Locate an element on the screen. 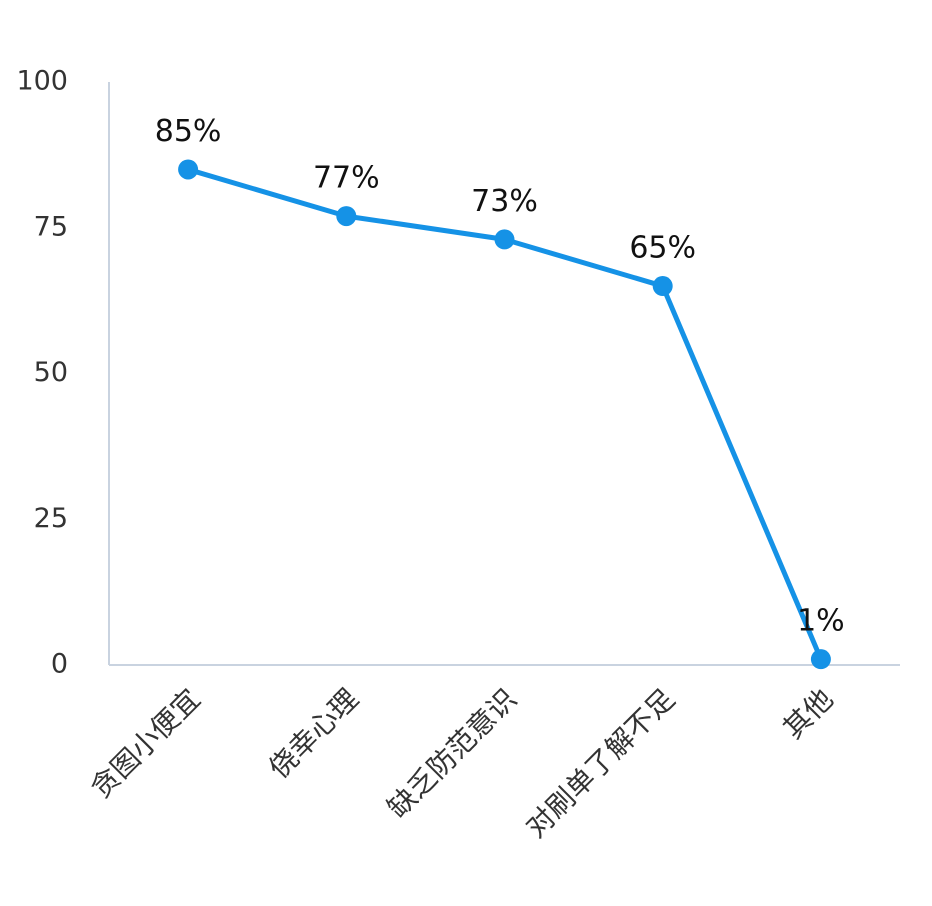 The height and width of the screenshot is (906, 932). value-label: 85% is located at coordinates (188, 131).